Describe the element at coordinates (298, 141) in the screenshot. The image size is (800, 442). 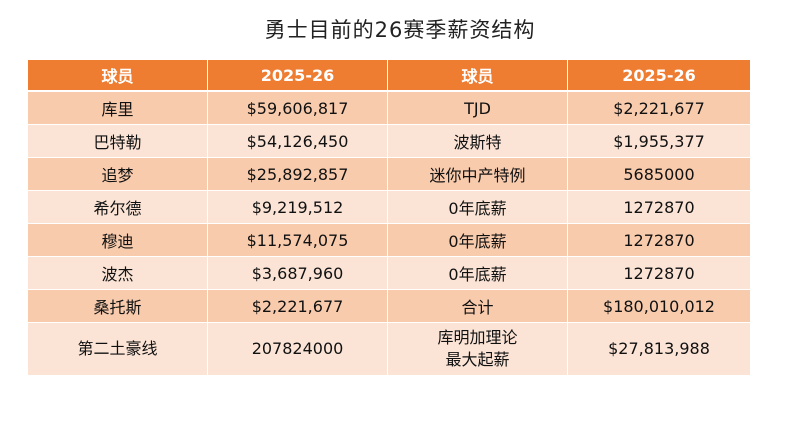
I see `salary-cell: $54,126,450` at that location.